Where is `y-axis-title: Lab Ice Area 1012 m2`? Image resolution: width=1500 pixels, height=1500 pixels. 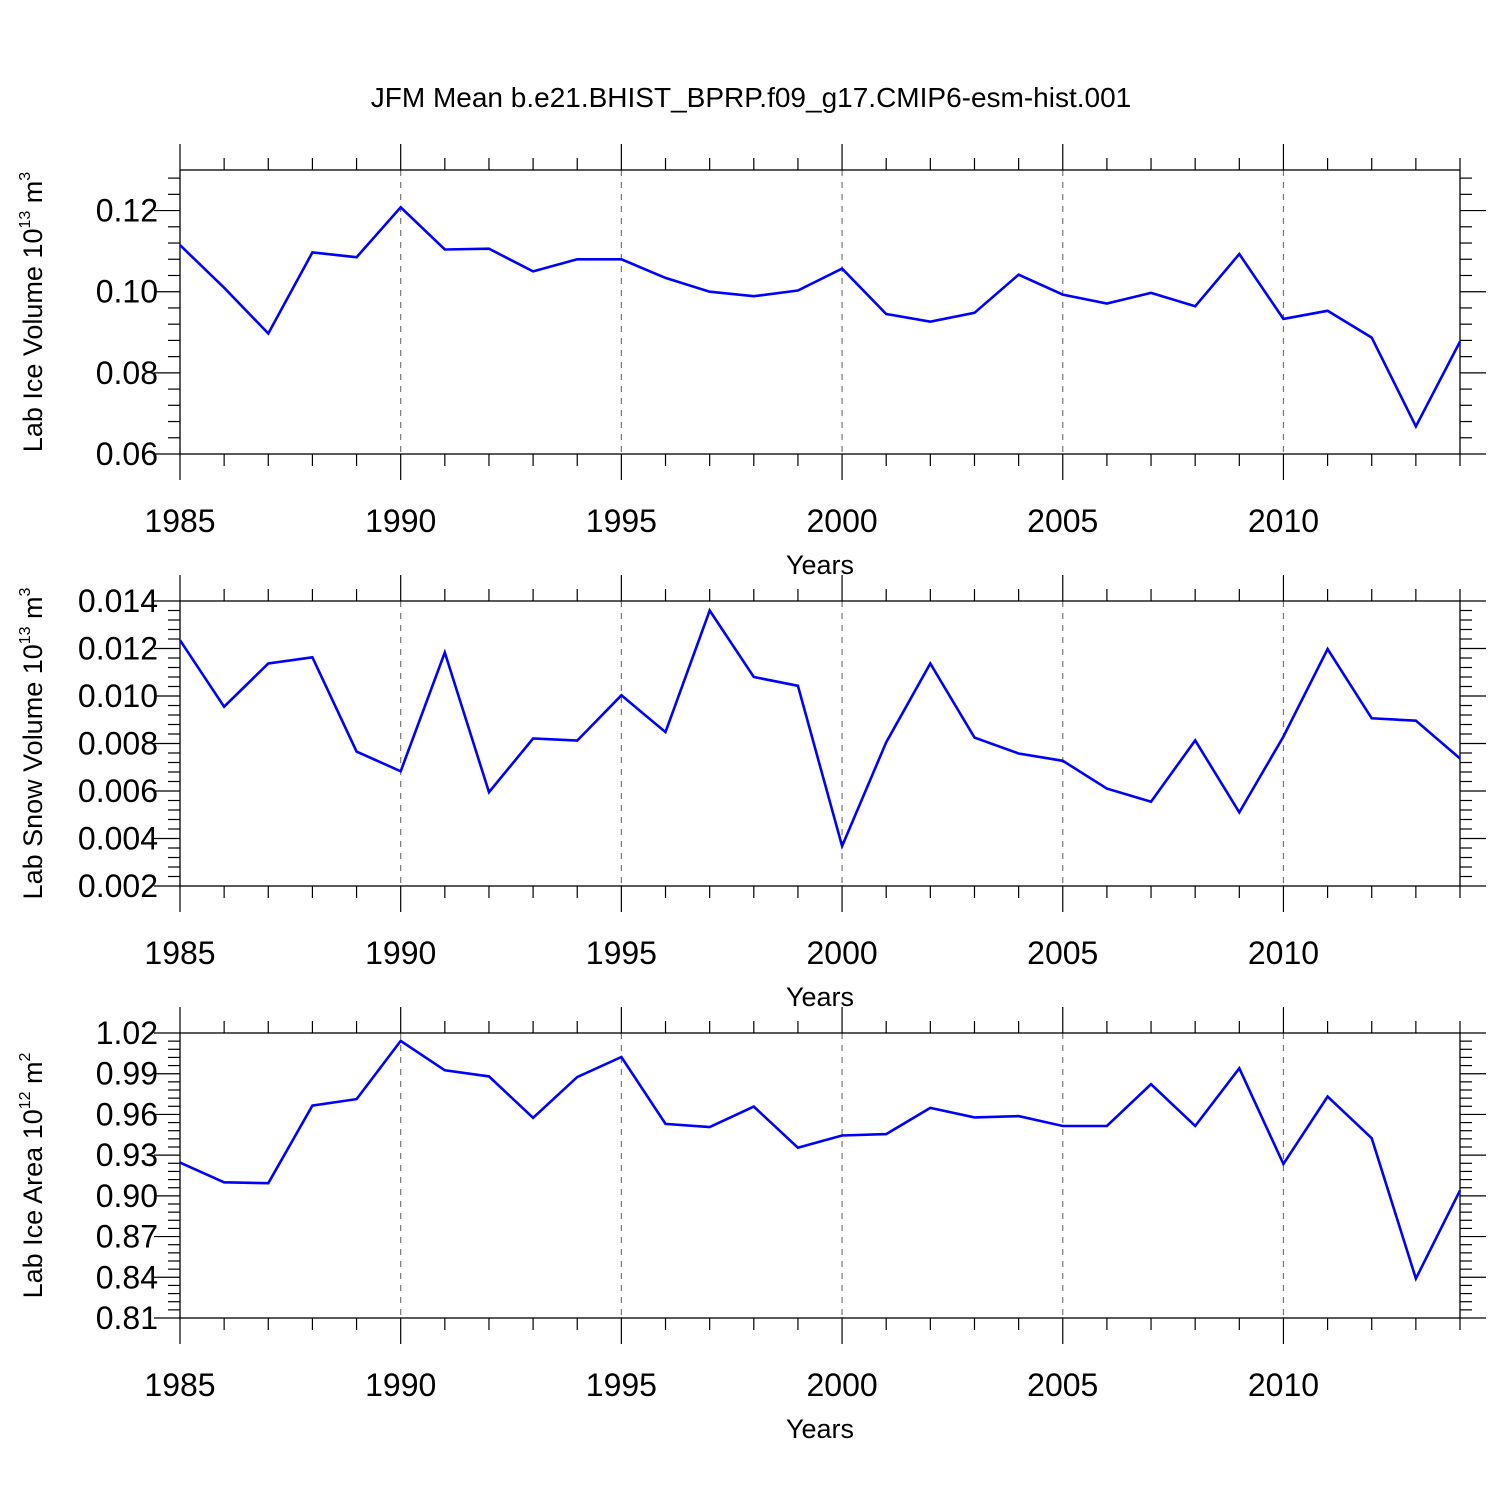 y-axis-title: Lab Ice Area 1012 m2 is located at coordinates (32, 1175).